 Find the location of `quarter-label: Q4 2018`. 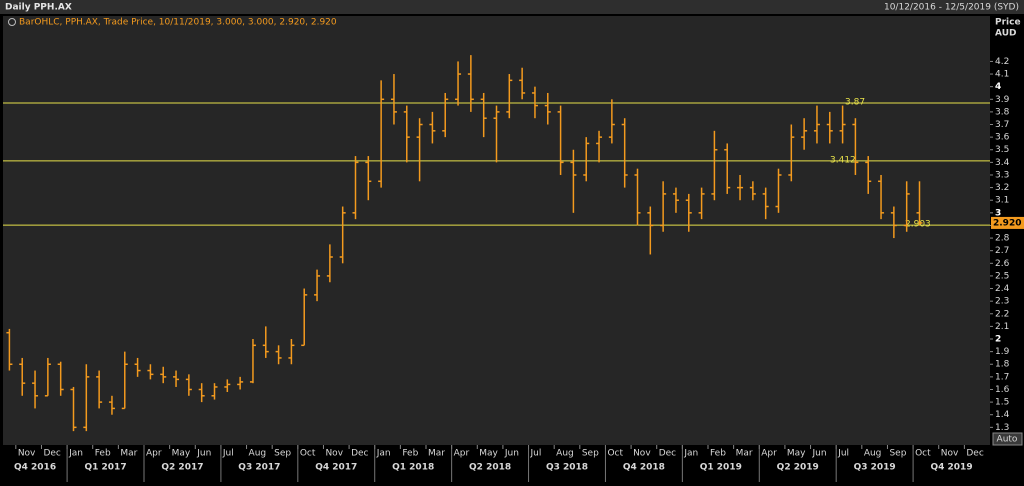

quarter-label: Q4 2018 is located at coordinates (644, 468).